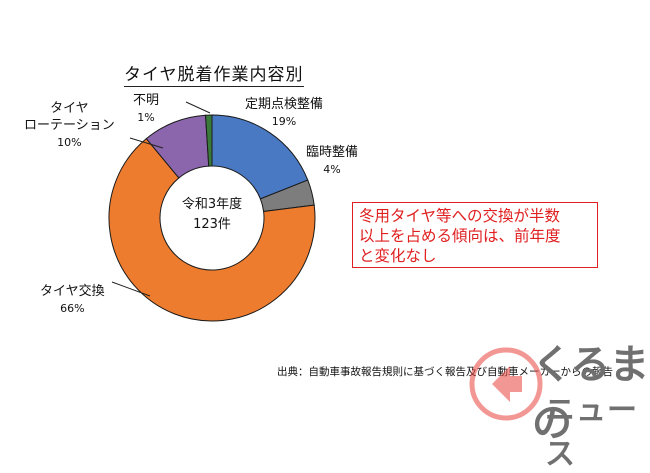 The width and height of the screenshot is (650, 473). I want to click on label-fumei: 不明 1%, so click(146, 109).